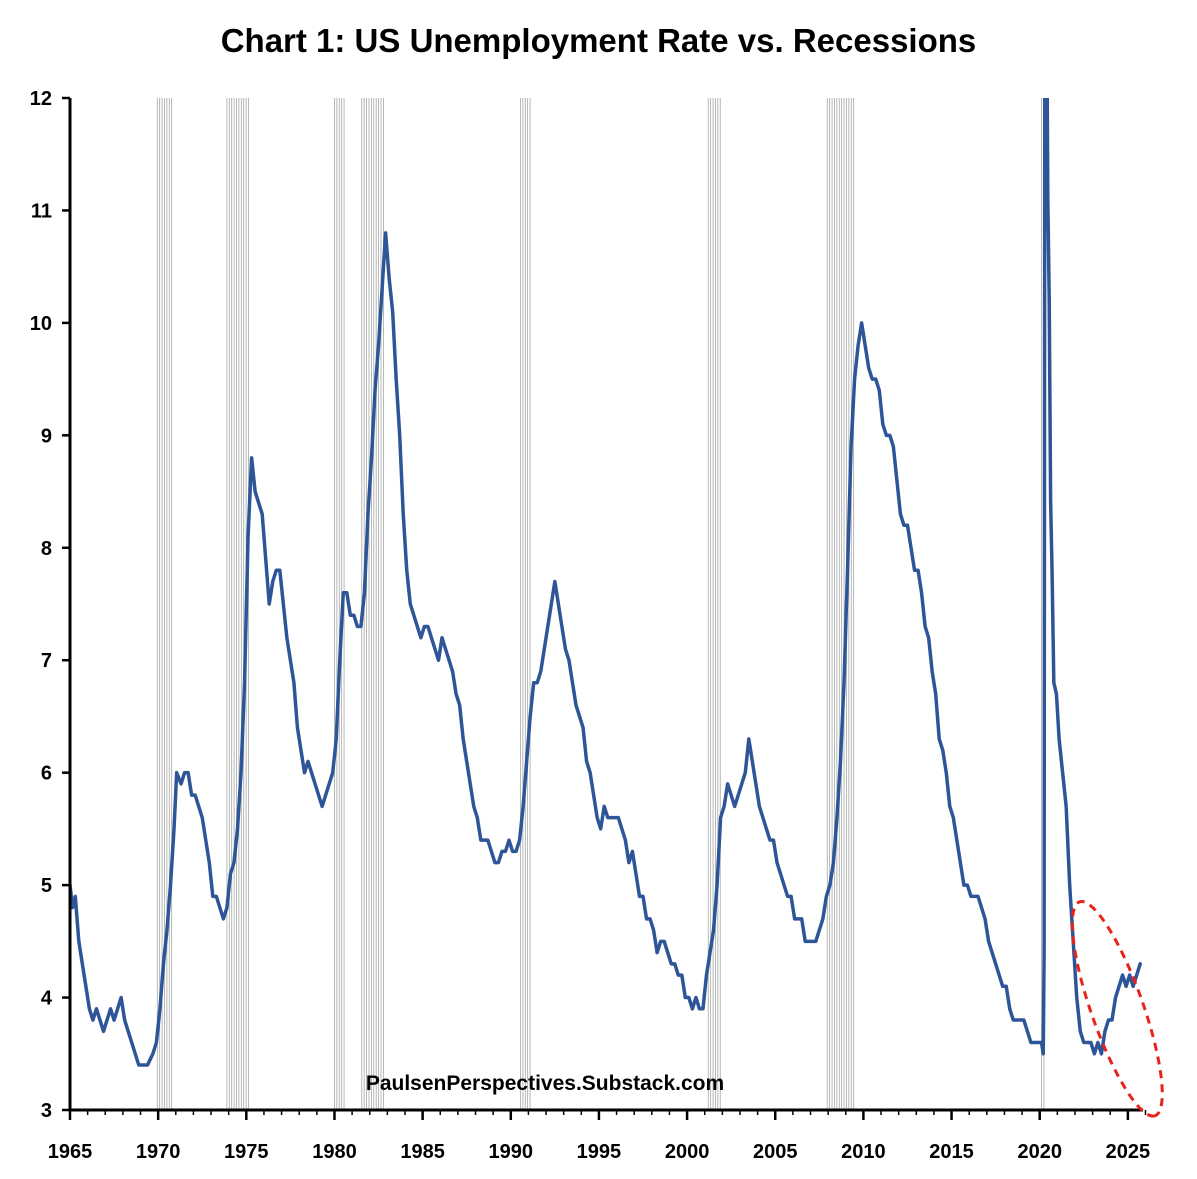 The image size is (1197, 1179). I want to click on x-tick-label: 1985, so click(422, 1152).